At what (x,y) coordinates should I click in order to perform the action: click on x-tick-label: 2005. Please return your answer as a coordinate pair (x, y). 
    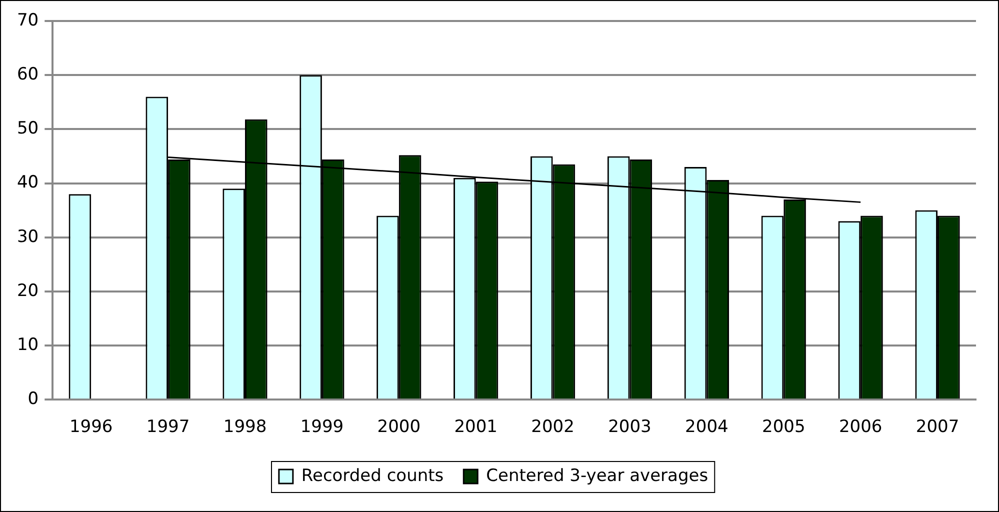
    Looking at the image, I should click on (784, 427).